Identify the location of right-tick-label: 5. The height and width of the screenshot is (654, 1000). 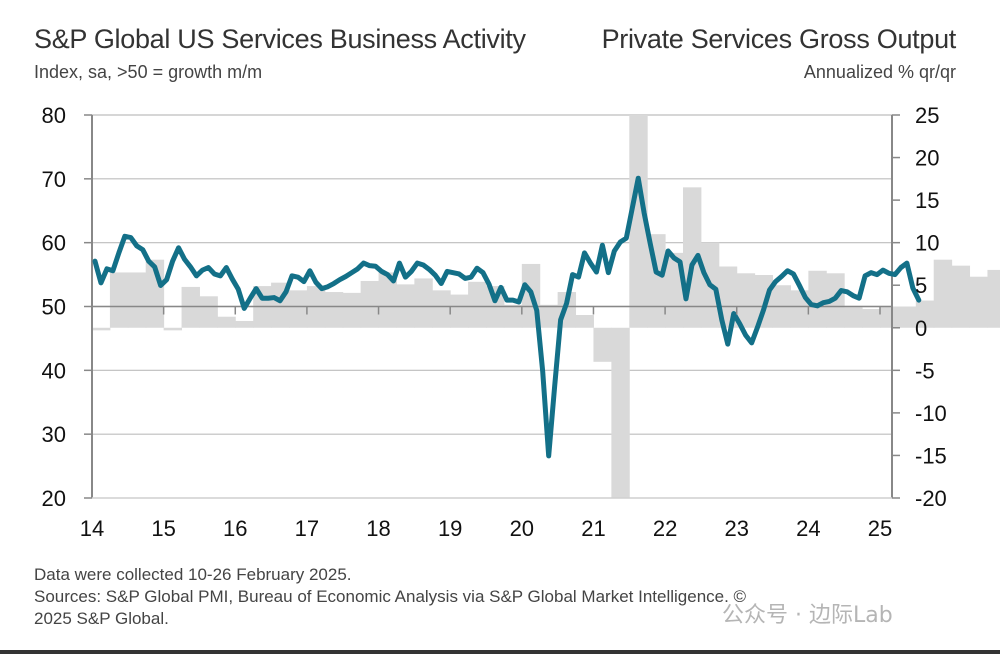
(921, 285).